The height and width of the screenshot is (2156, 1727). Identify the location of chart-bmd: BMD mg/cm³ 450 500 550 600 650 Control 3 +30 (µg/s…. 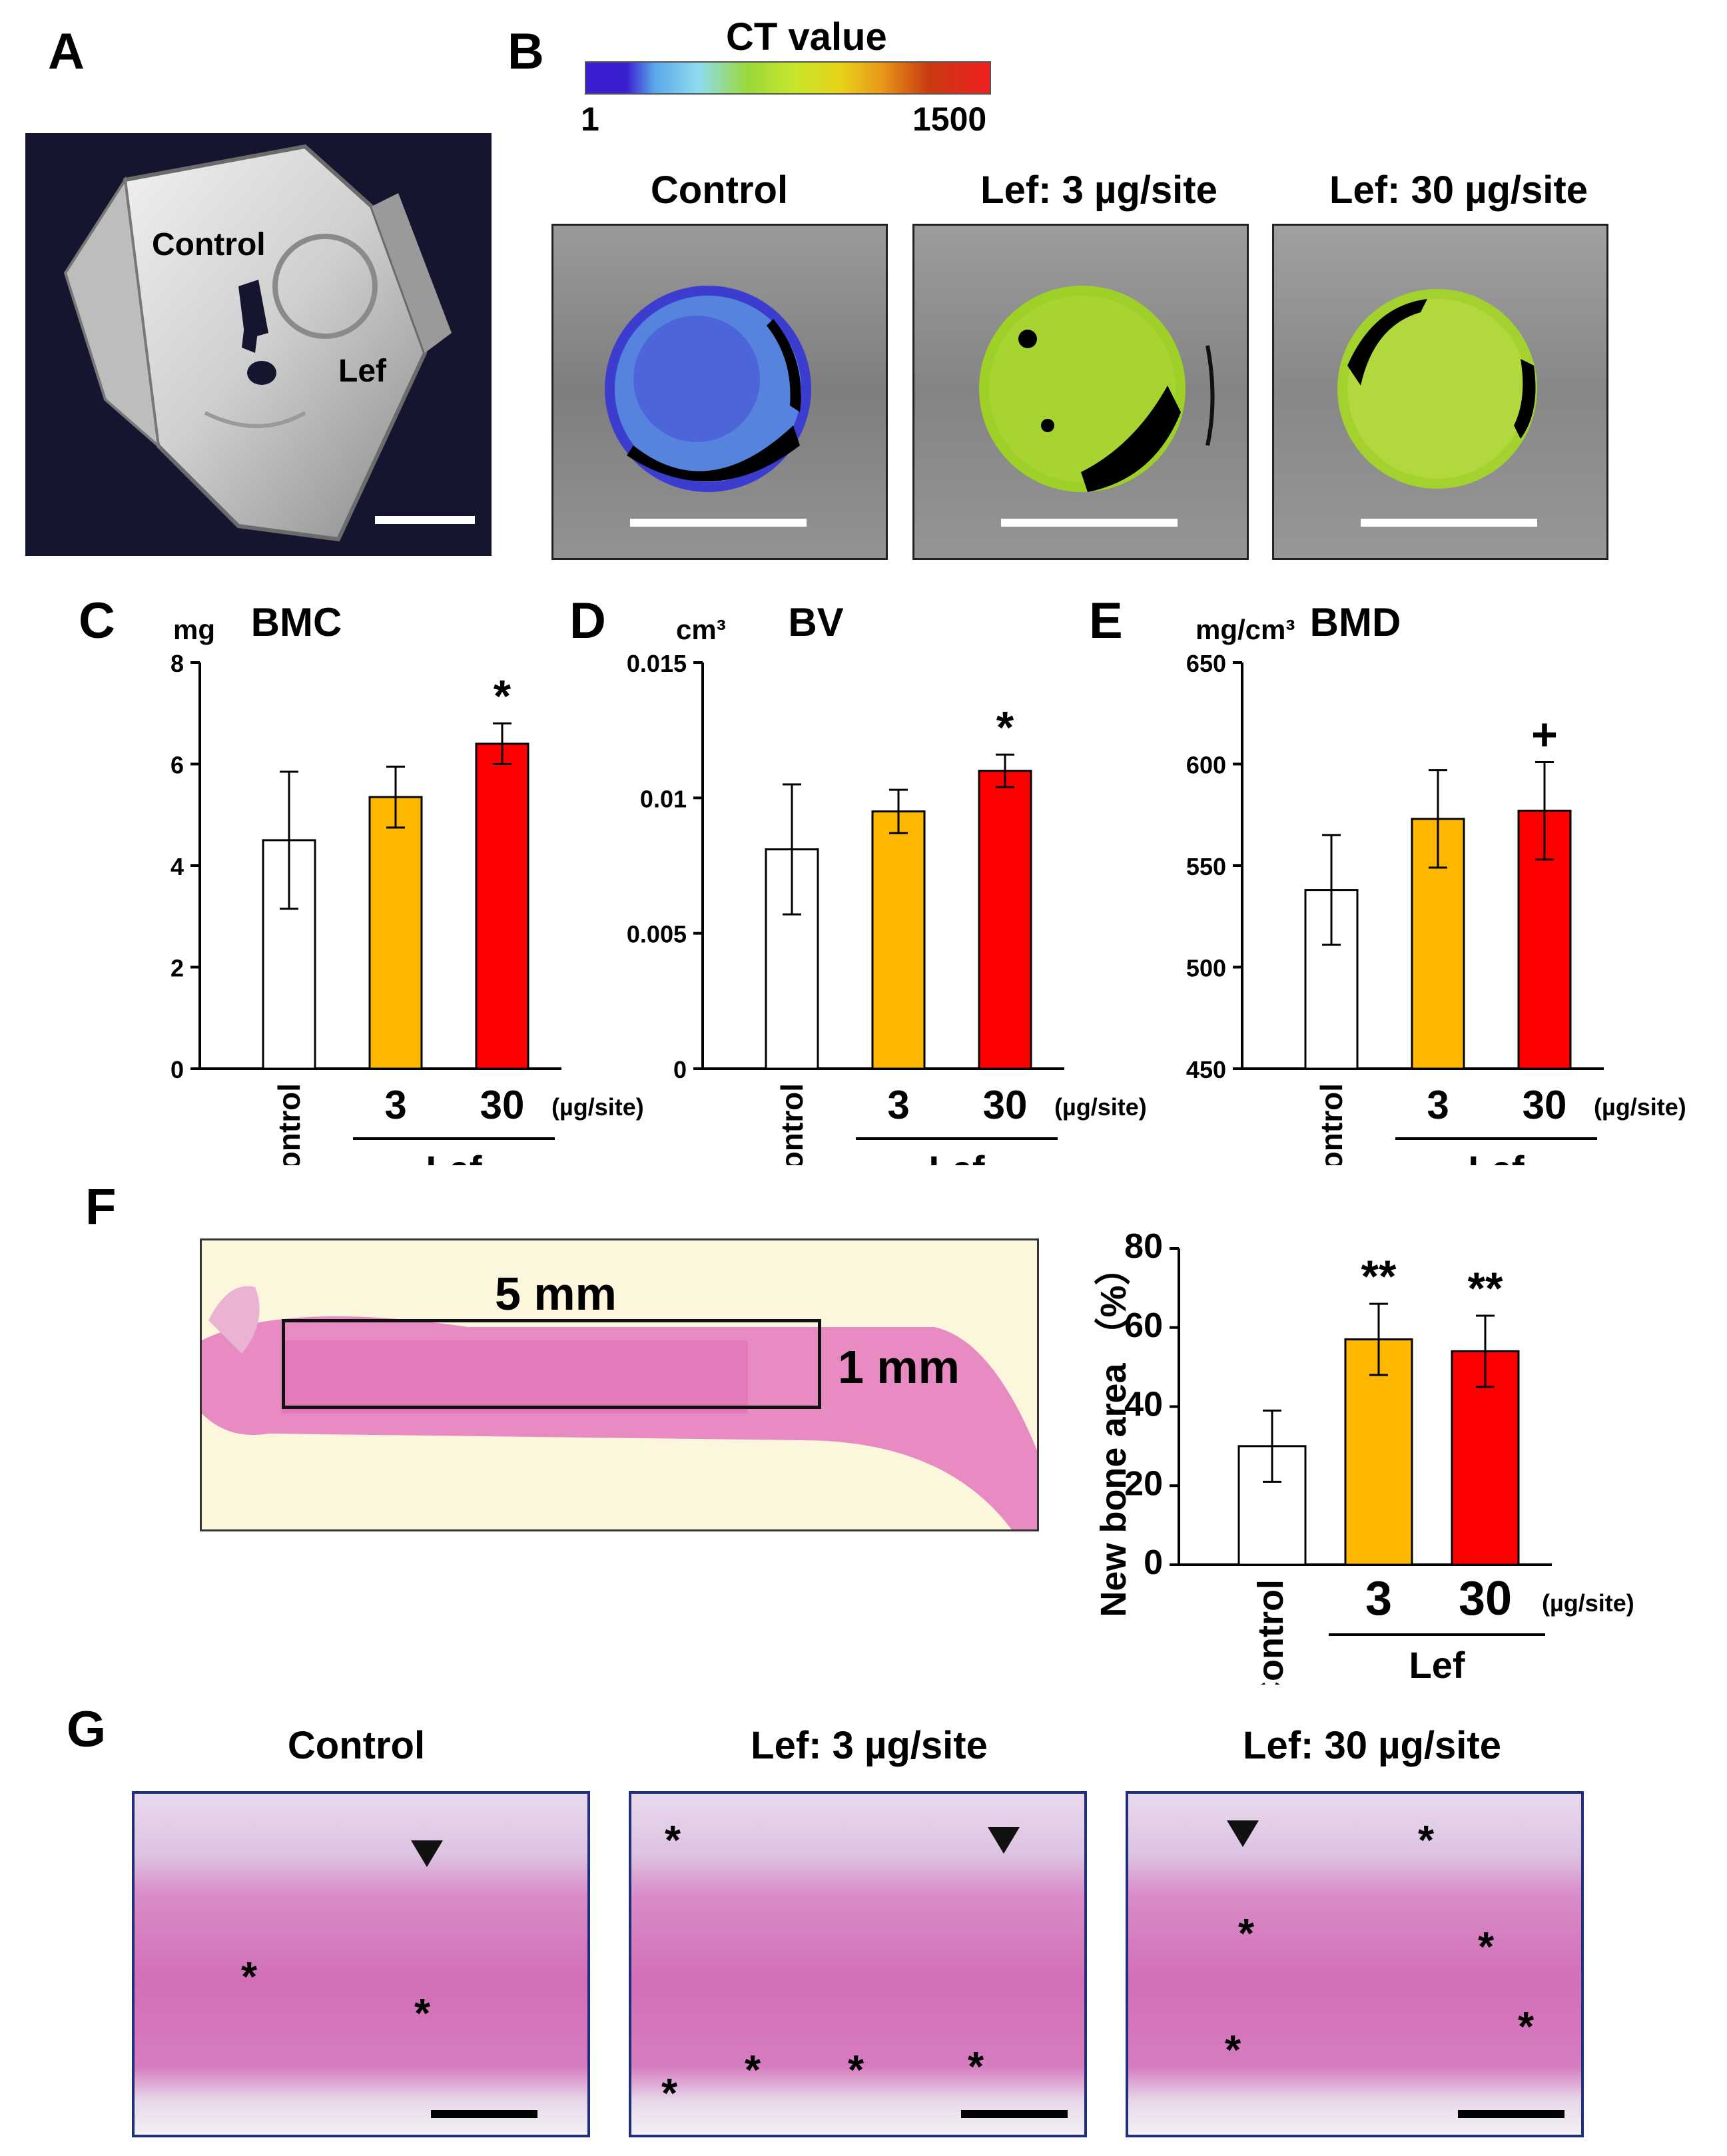
(1436, 882).